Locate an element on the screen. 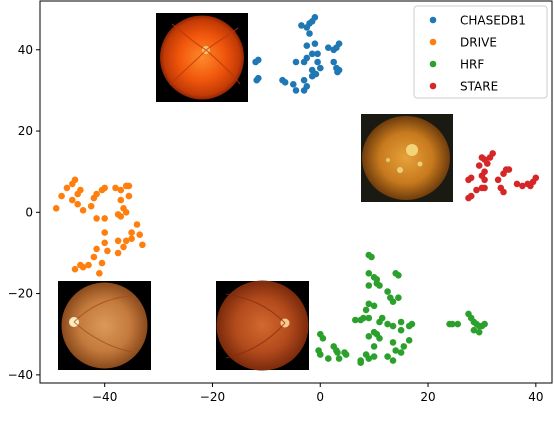  fundus-thumbnail-hrf is located at coordinates (262, 325).